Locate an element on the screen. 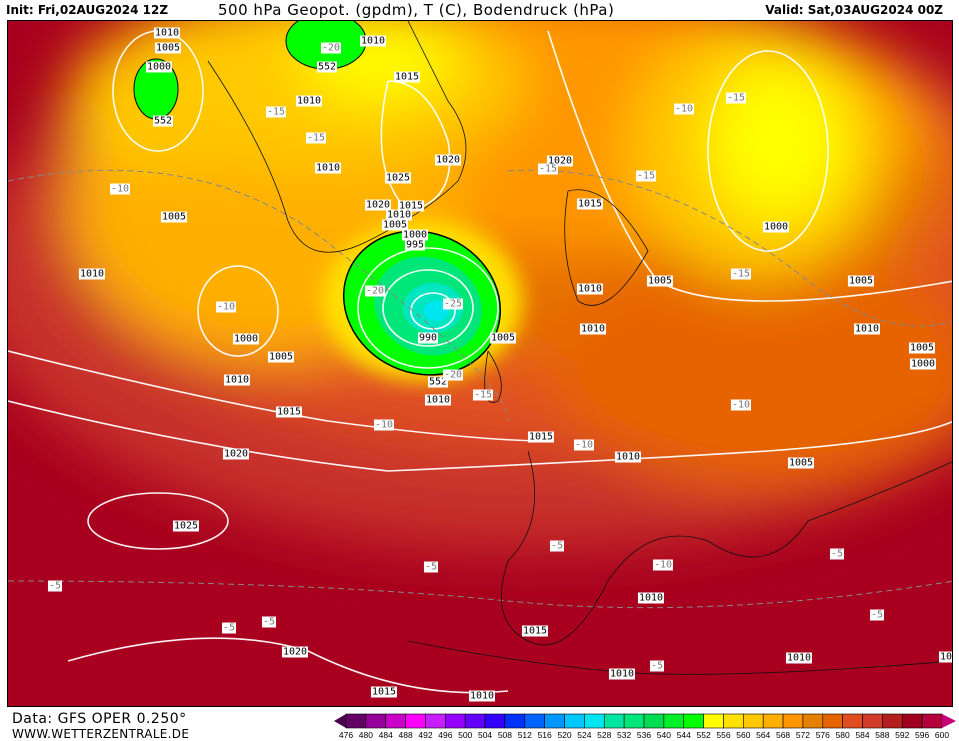  colorbar-tick-label: 476 is located at coordinates (346, 735).